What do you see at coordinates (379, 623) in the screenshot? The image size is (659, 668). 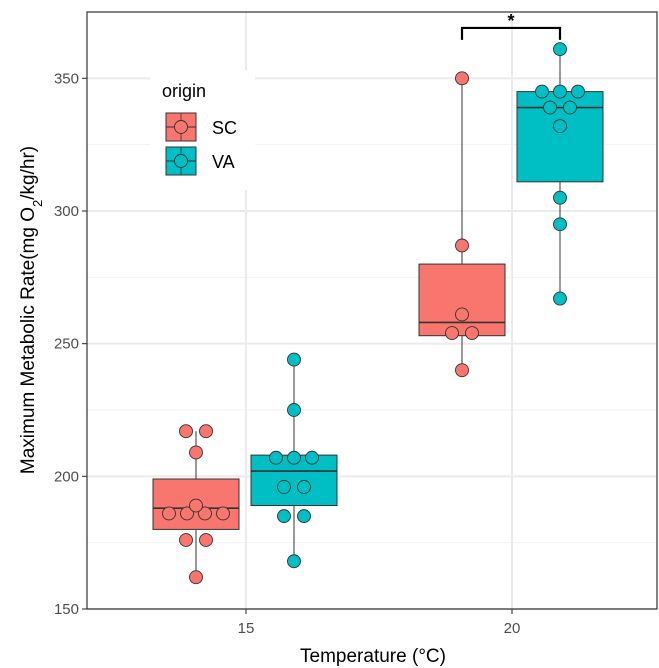 I see `x-axis: 15 20` at bounding box center [379, 623].